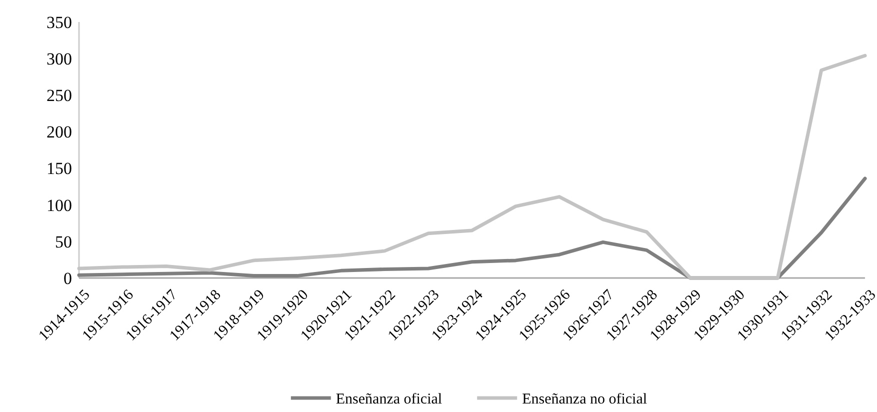 Image resolution: width=877 pixels, height=412 pixels. What do you see at coordinates (59, 59) in the screenshot?
I see `y-tick-label: 300` at bounding box center [59, 59].